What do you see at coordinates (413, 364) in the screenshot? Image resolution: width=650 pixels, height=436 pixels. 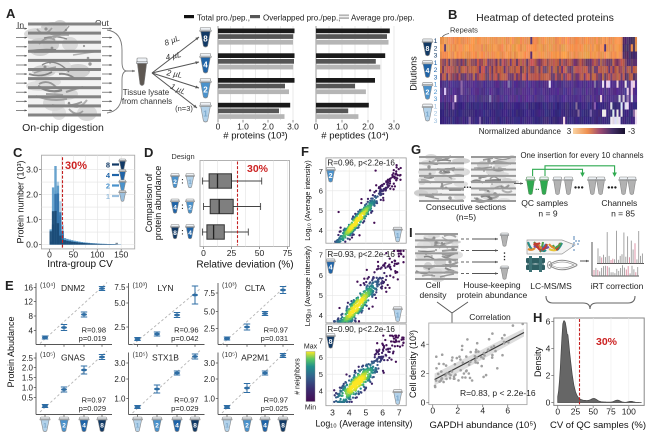 I see `svg-text: Cell density (10³)` at bounding box center [413, 364].